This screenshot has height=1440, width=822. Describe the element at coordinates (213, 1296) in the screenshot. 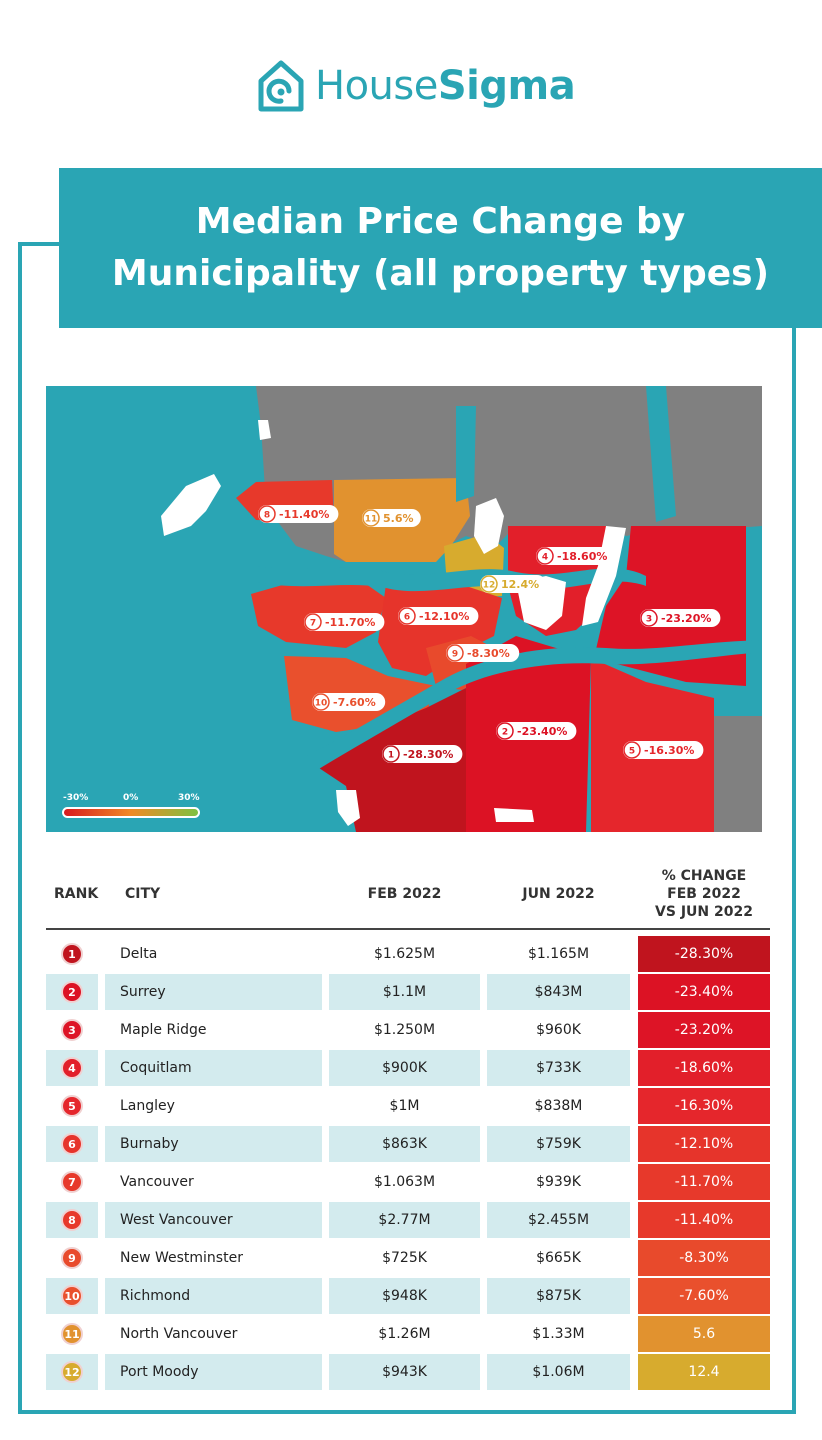

I see `city-cell: Richmond` at that location.